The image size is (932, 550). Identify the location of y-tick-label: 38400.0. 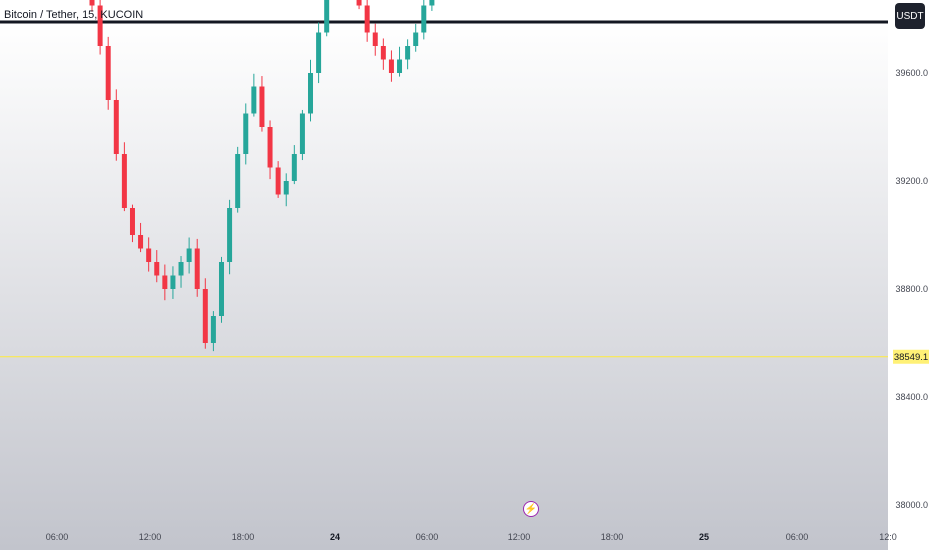
(911, 397).